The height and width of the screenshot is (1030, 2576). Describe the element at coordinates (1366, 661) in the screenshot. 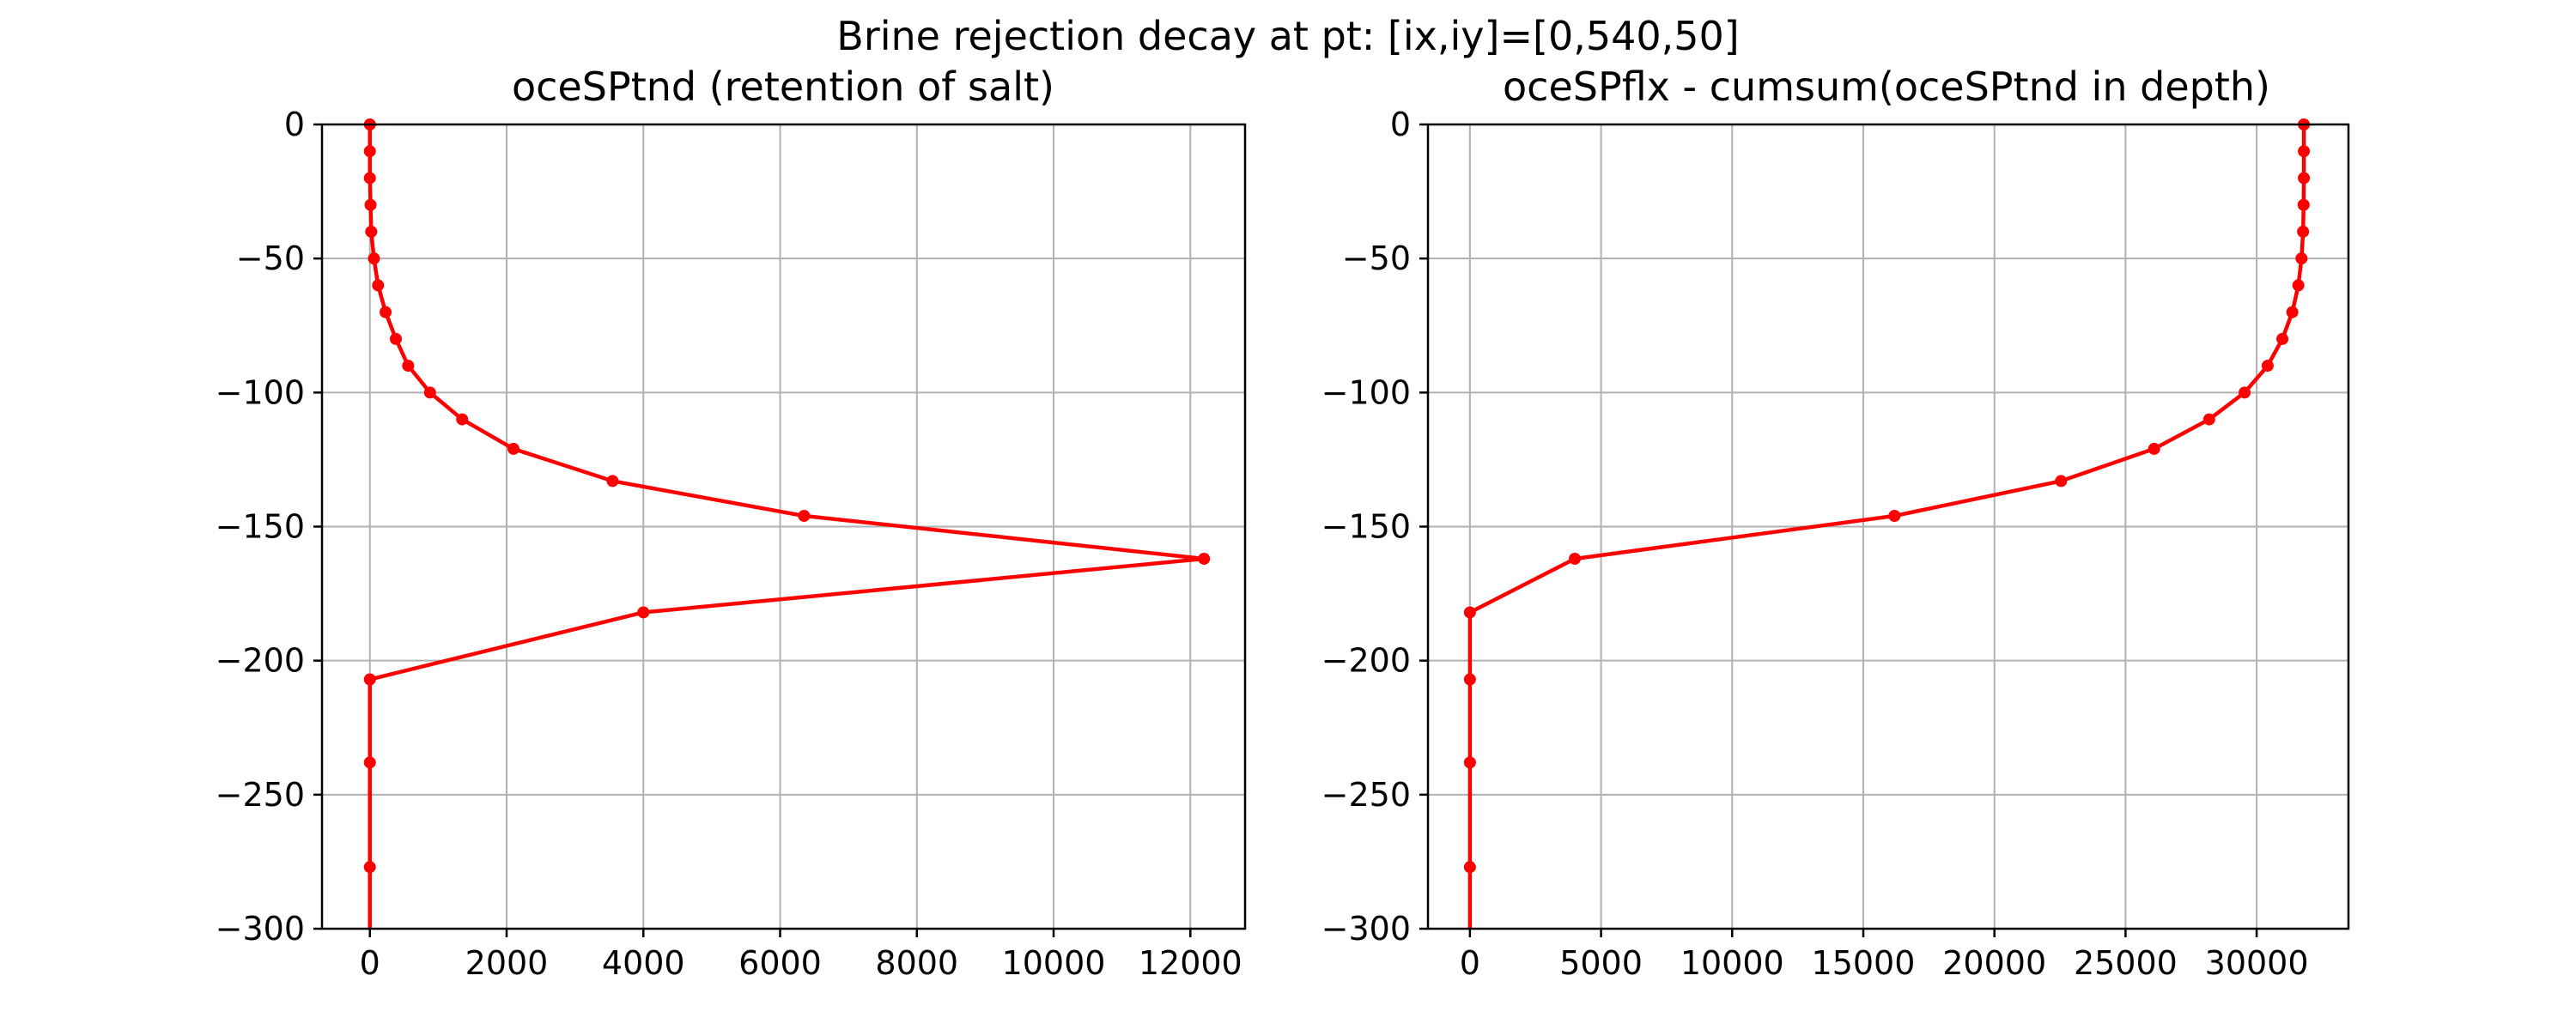

I see `chart-right-ytick-label: −200` at that location.